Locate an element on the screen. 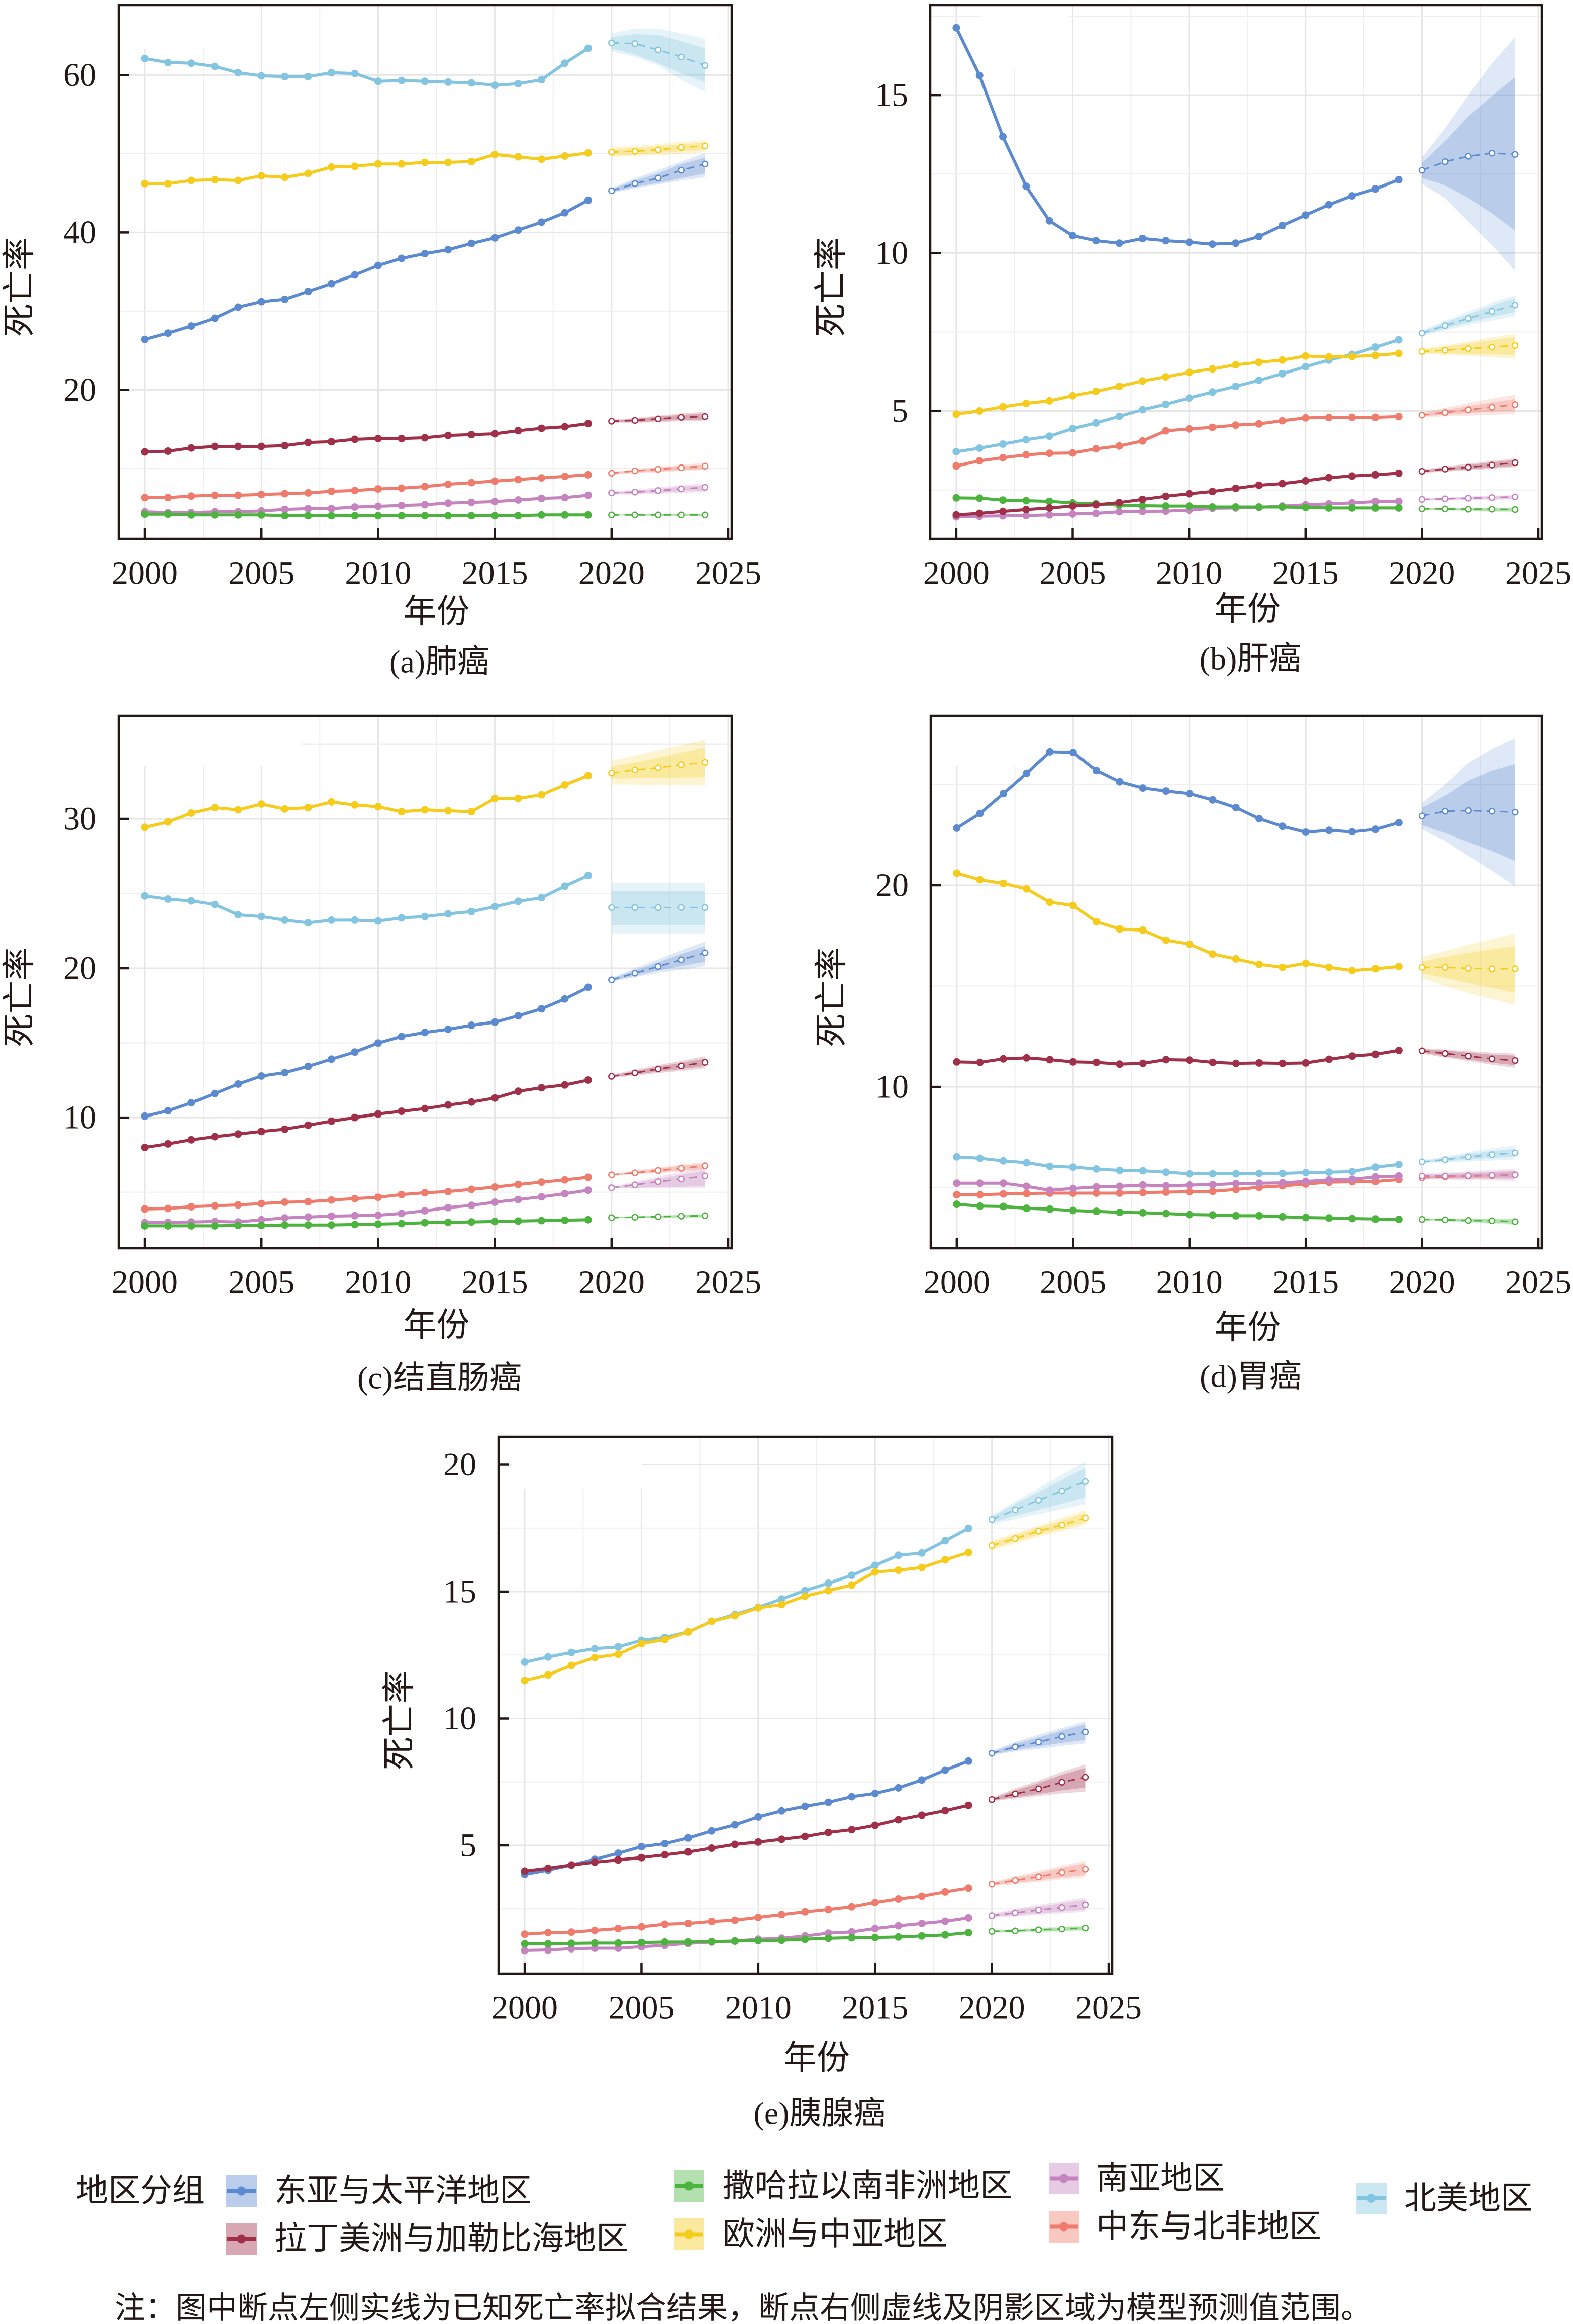 Image resolution: width=1573 pixels, height=2324 pixels. forecast-band-outer-europe_central_asia is located at coordinates (658, 763).